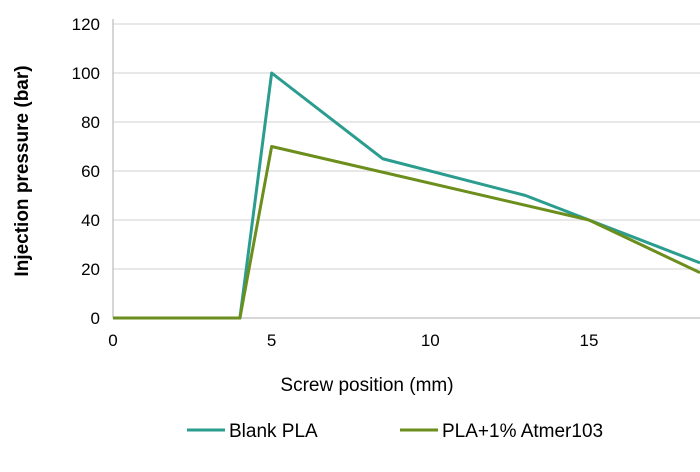  What do you see at coordinates (430, 340) in the screenshot?
I see `x-tick-label: 10` at bounding box center [430, 340].